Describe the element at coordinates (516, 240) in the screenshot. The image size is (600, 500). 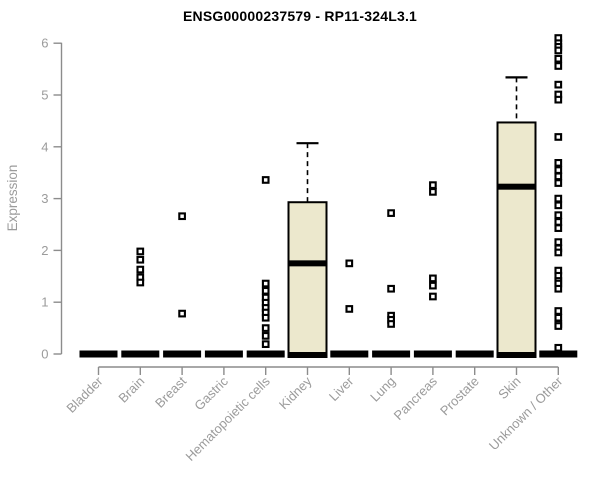
I see `box-skin` at that location.